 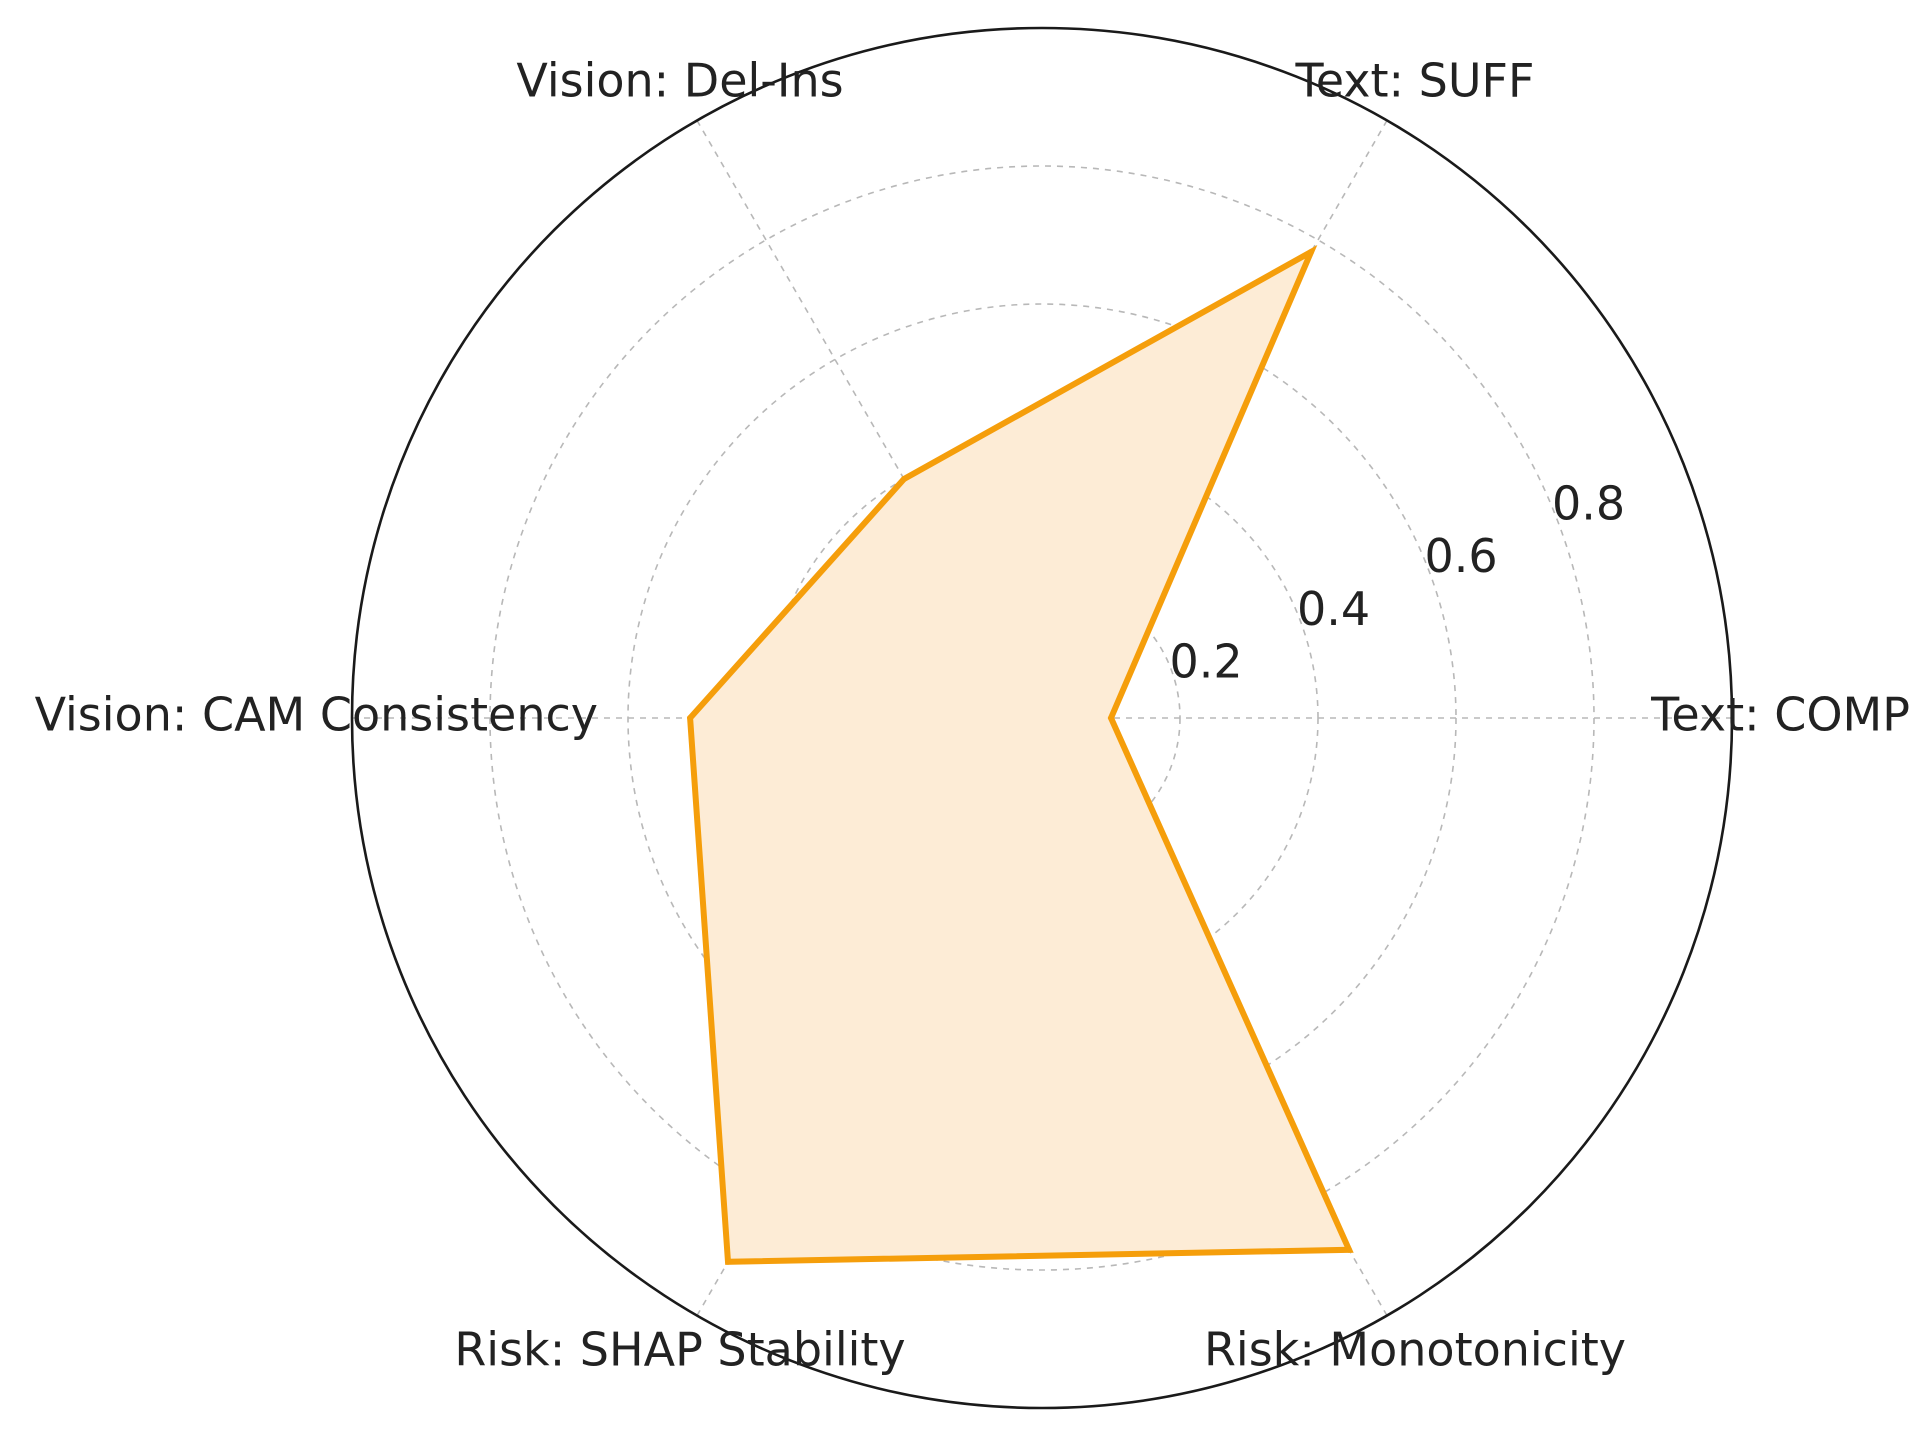 What do you see at coordinates (1333, 609) in the screenshot?
I see `radial-tick-label: 0.4` at bounding box center [1333, 609].